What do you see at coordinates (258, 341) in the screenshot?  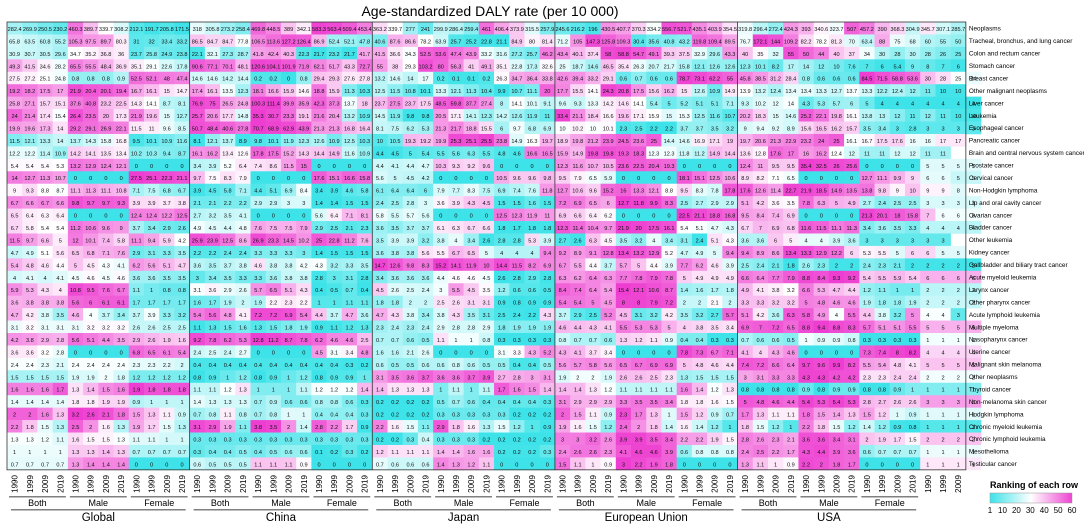 I see `cell-value-label: 12.8` at bounding box center [258, 341].